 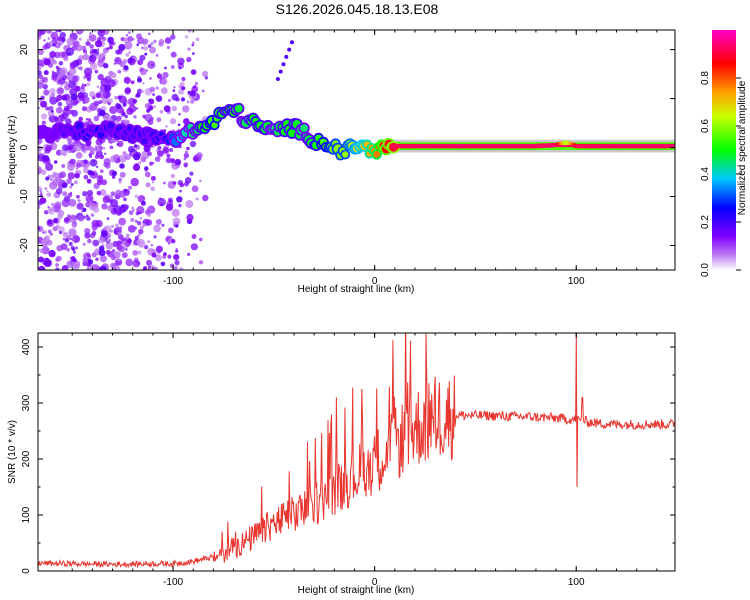 What do you see at coordinates (24, 196) in the screenshot?
I see `y-tick-label: -10` at bounding box center [24, 196].